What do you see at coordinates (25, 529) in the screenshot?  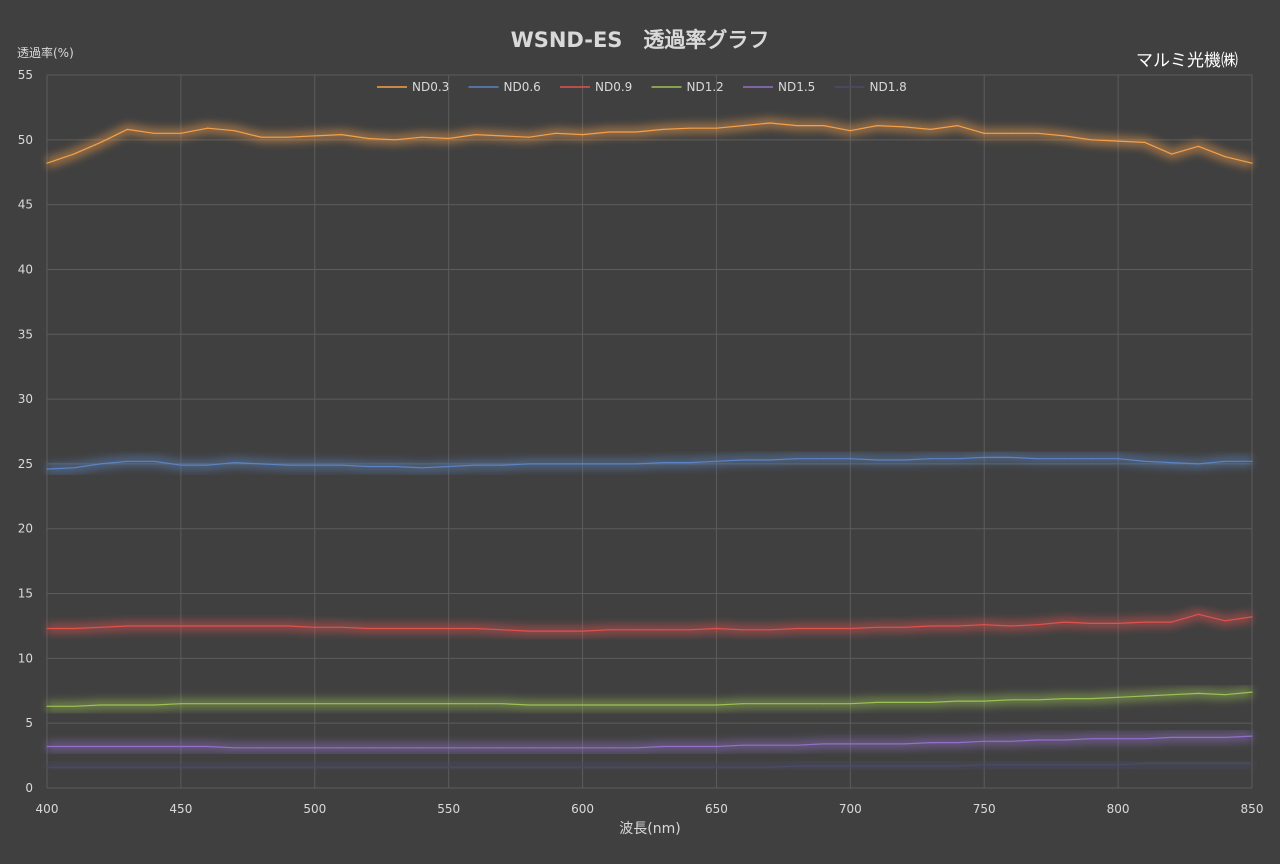 I see `y-tick-label: 20` at bounding box center [25, 529].